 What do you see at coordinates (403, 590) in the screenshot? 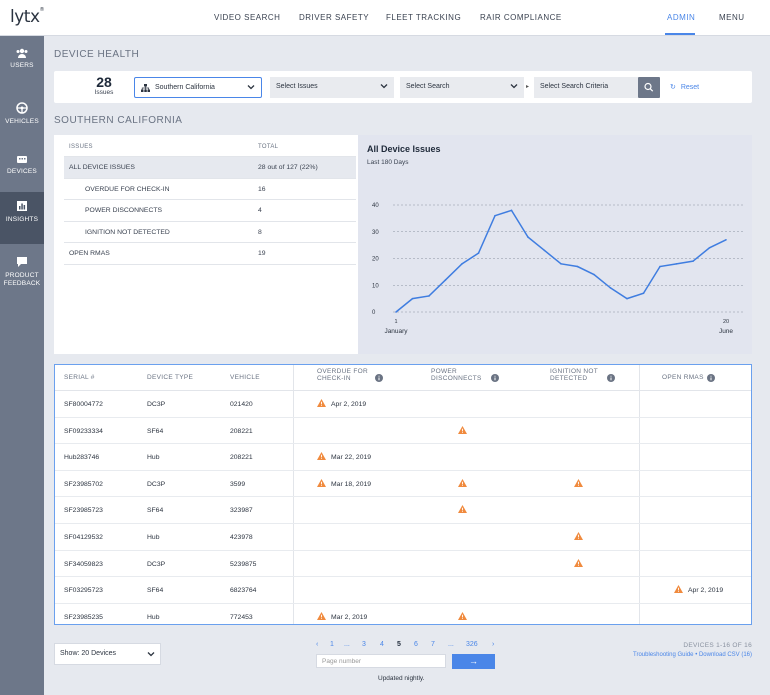
I see `table-row: SF03295723 SF64 6823764 Apr 2, 2019` at bounding box center [403, 590].